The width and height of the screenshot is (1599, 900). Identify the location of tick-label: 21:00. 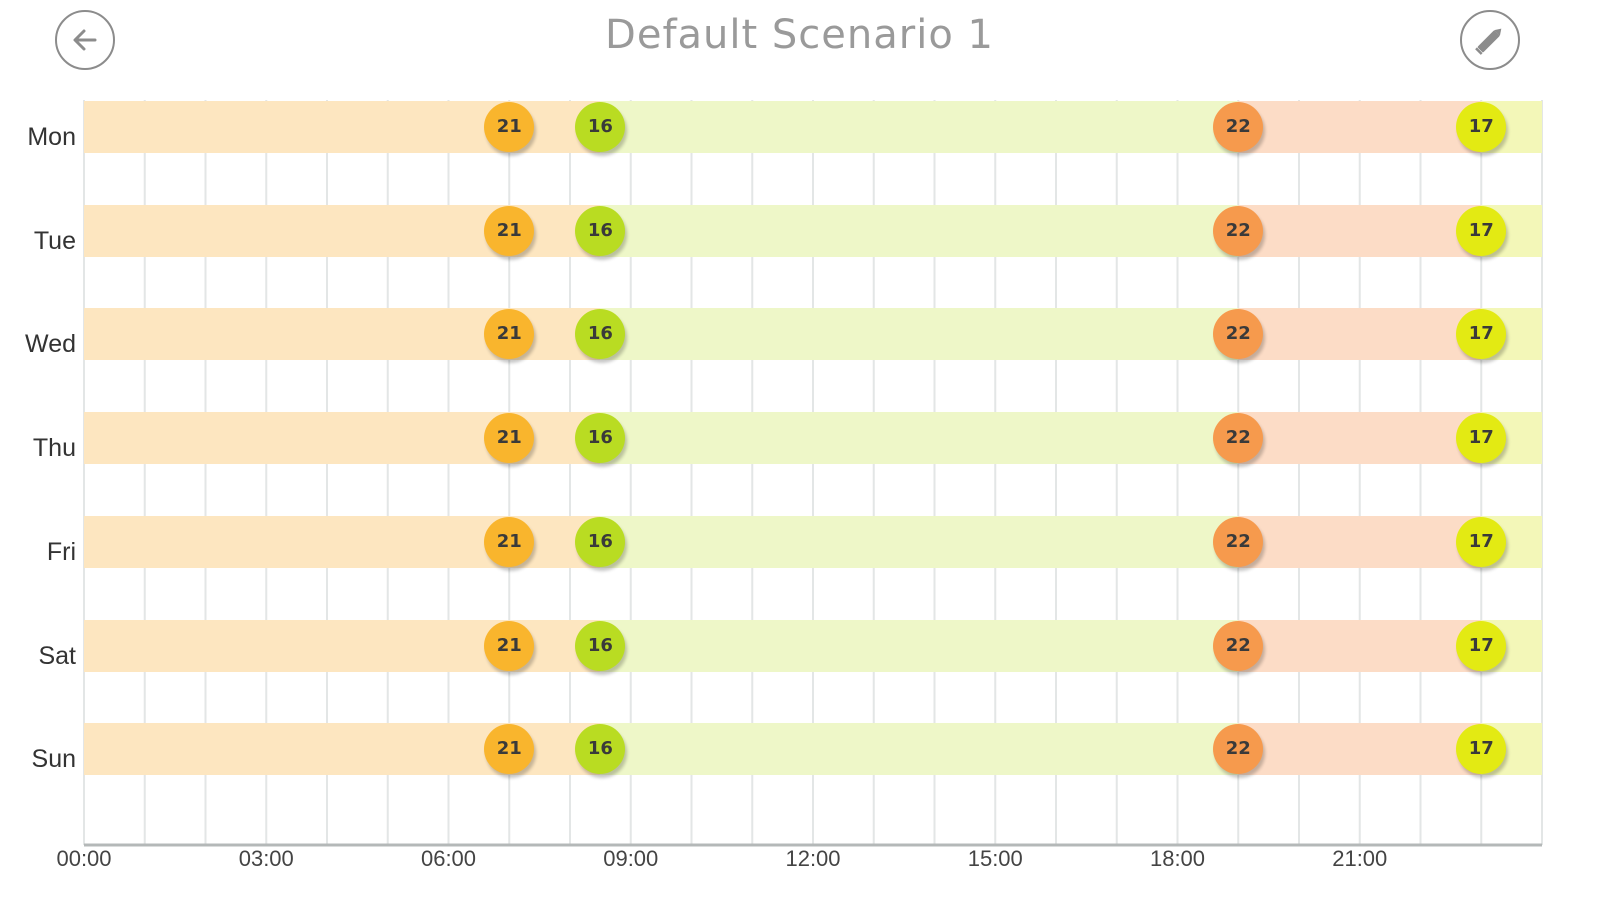
(1360, 858).